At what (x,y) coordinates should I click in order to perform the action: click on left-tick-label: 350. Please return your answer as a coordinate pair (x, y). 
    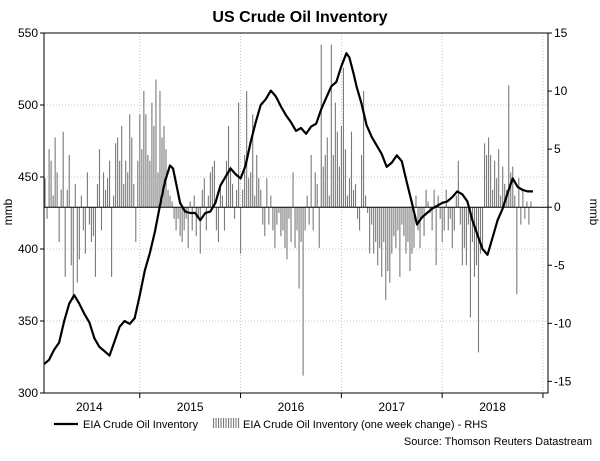
    Looking at the image, I should click on (28, 321).